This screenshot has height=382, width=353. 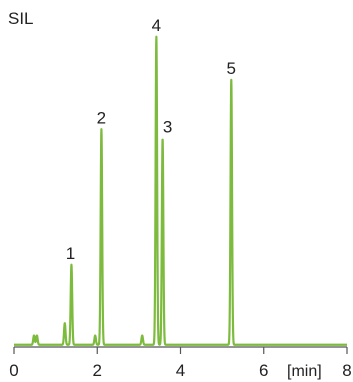 I want to click on x-axis-tick-label: 6, so click(x=263, y=370).